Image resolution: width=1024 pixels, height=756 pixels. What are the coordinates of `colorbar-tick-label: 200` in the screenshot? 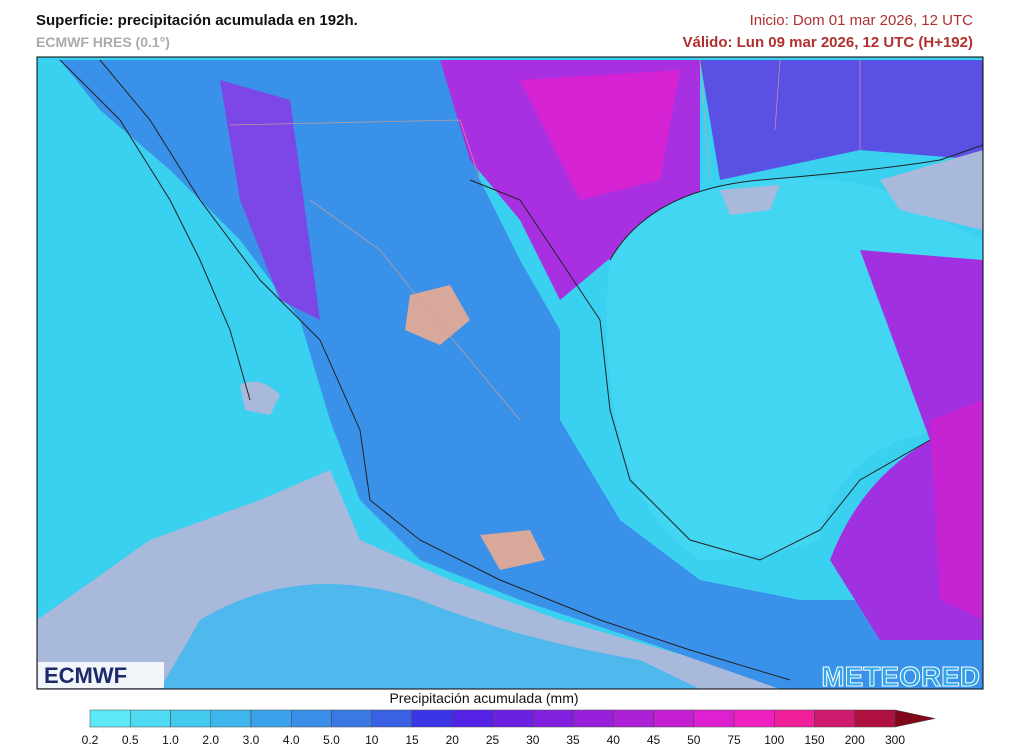 It's located at (855, 740).